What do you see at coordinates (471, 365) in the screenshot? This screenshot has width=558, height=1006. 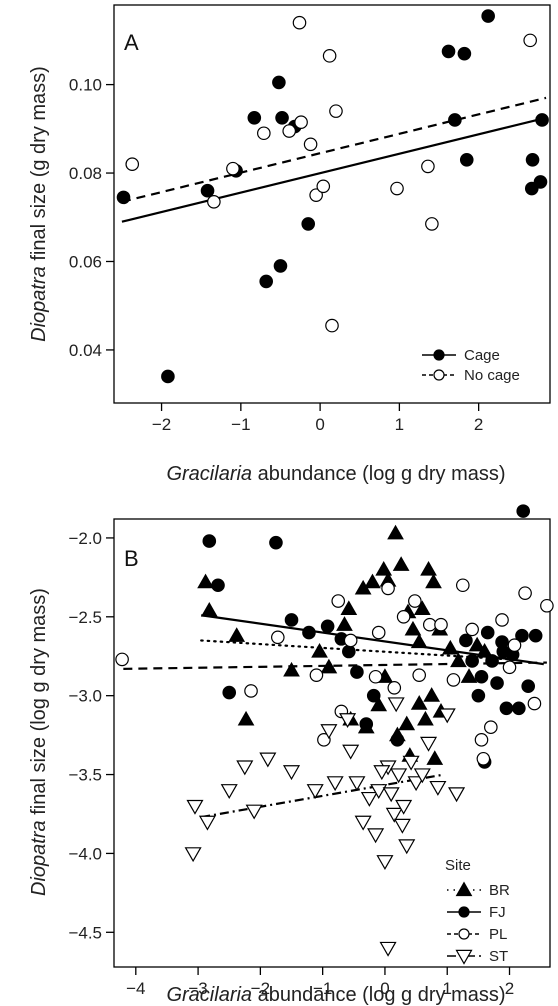 I see `panel-a-legend: Cage No cage` at bounding box center [471, 365].